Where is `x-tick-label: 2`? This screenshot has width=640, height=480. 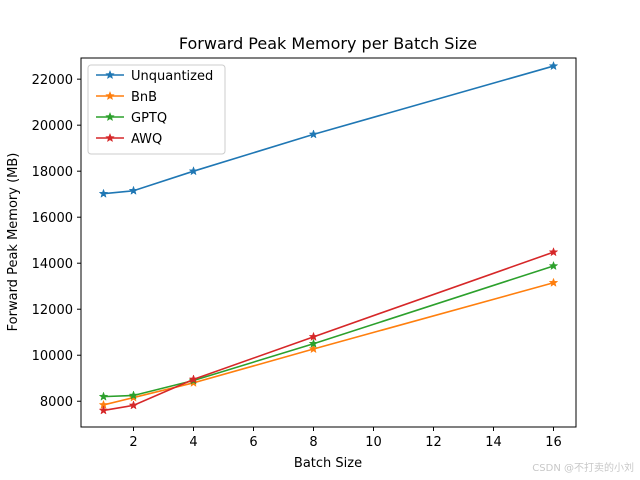
x-tick-label: 2 is located at coordinates (133, 442).